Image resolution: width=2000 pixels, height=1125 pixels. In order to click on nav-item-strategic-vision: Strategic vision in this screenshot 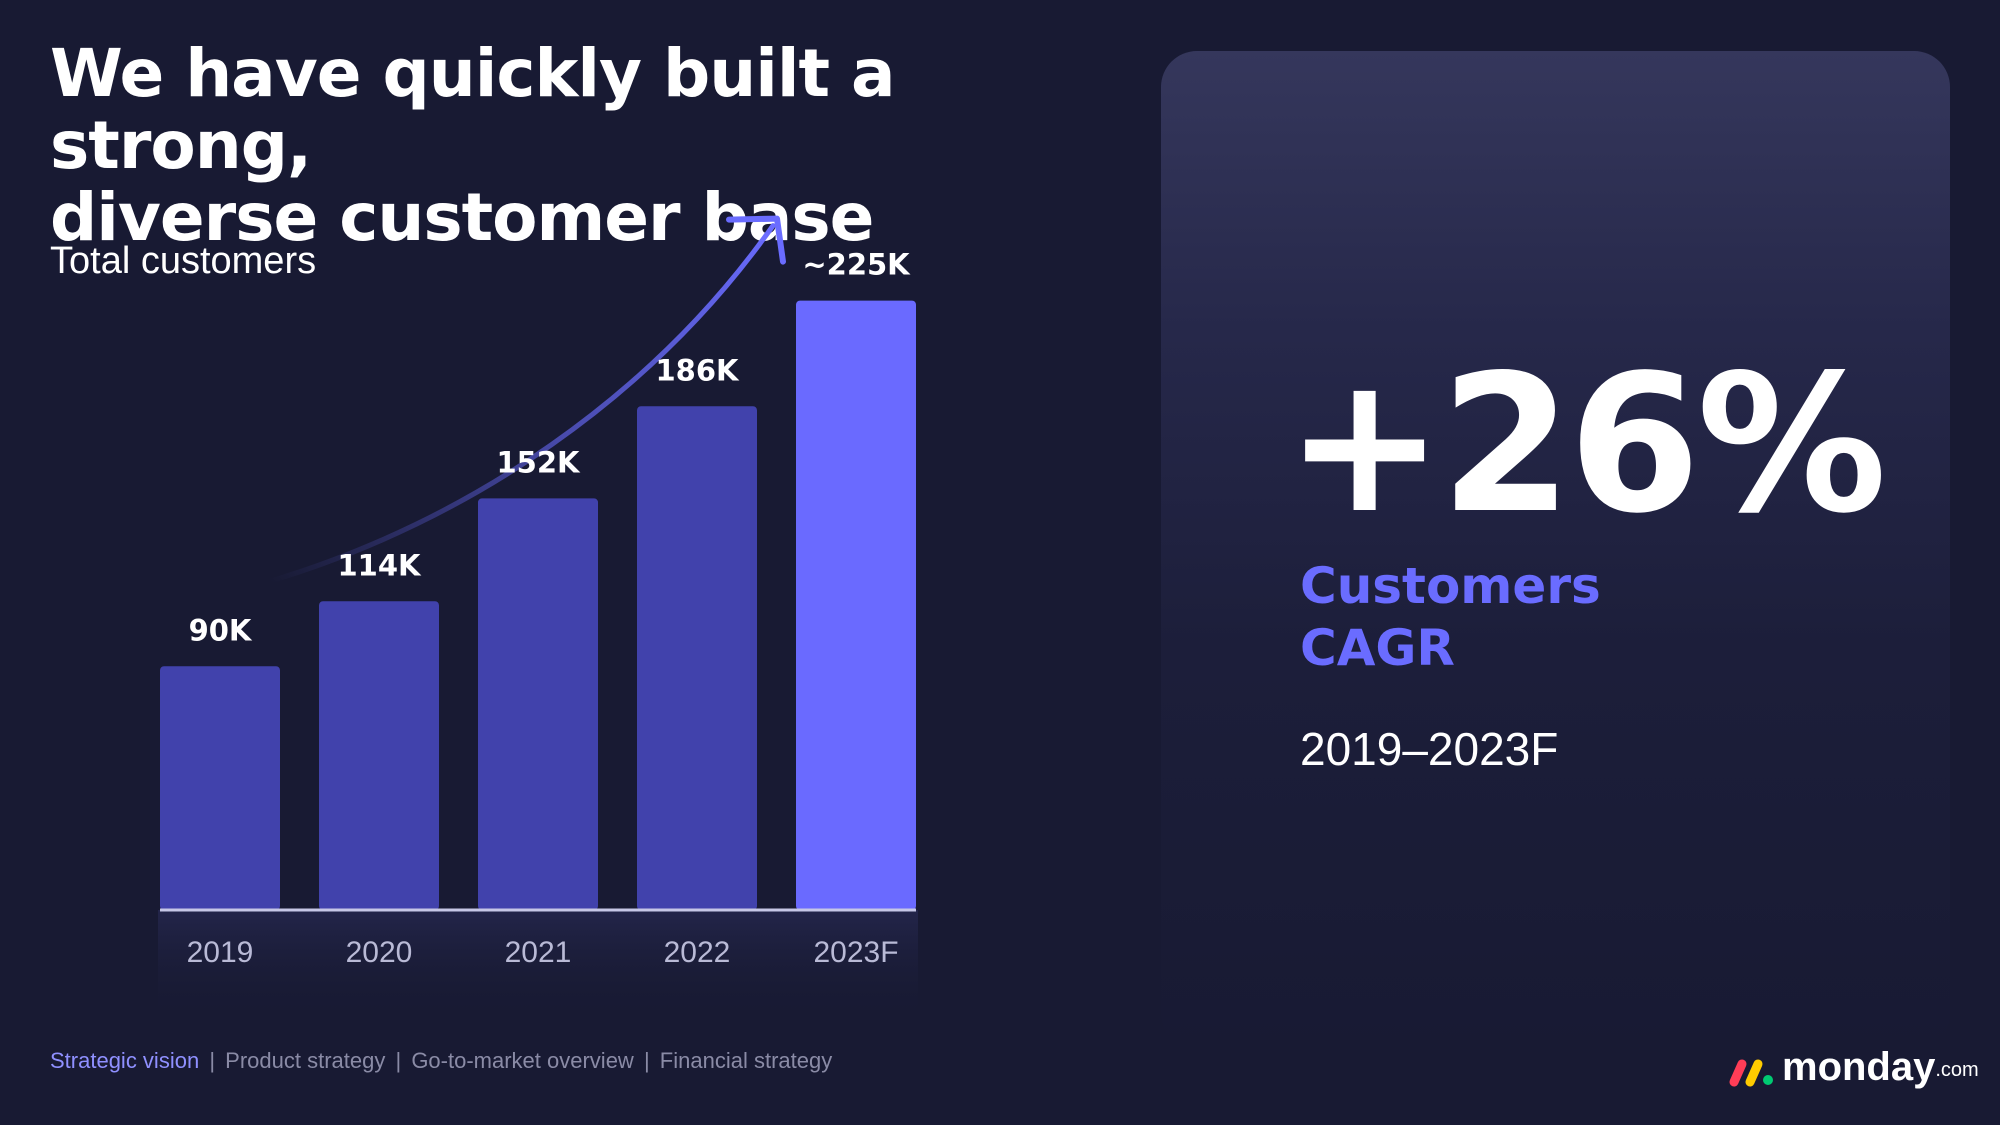, I will do `click(125, 1060)`.